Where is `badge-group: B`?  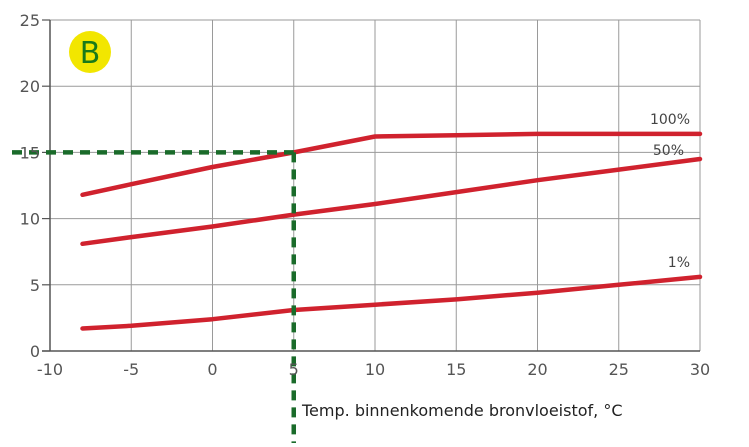 badge-group: B is located at coordinates (90, 52).